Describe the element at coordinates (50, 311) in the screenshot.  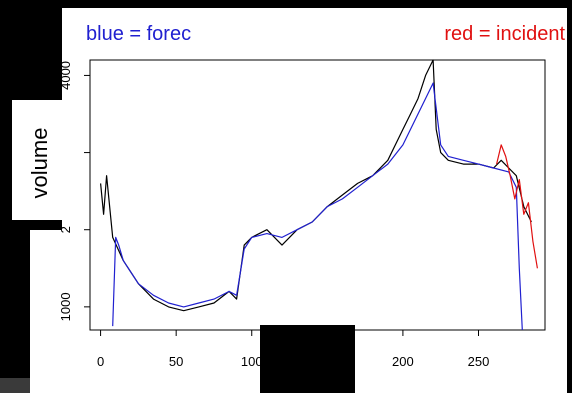
I see `panel-left-low` at that location.